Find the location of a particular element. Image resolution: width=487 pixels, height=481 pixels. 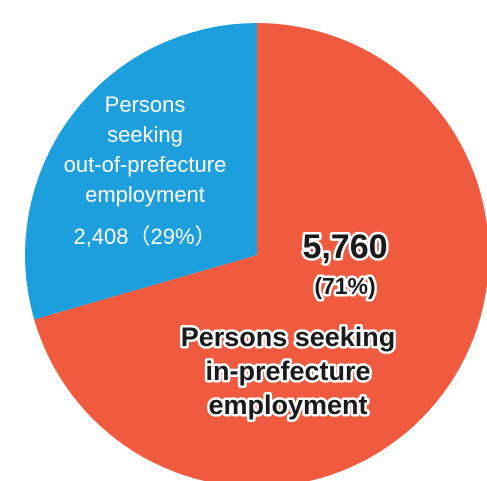

out-of-prefecture-name-line-1: Persons is located at coordinates (145, 104).